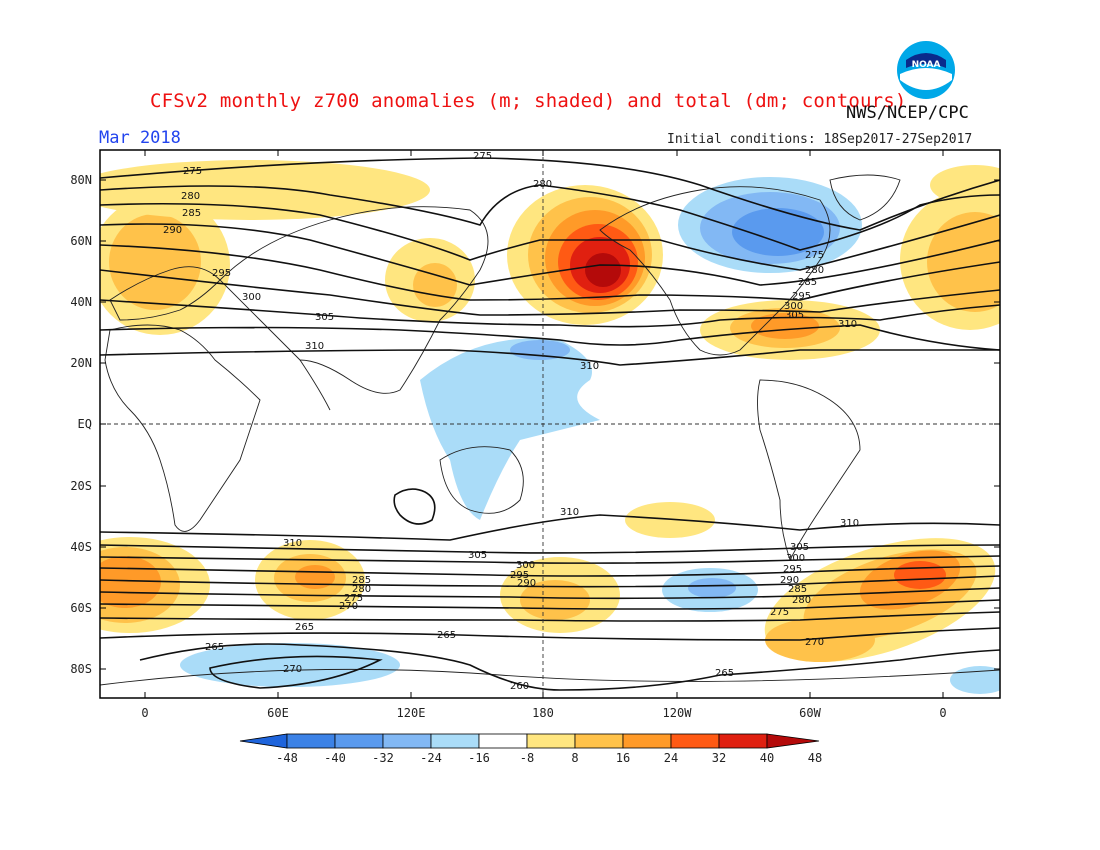  Describe the element at coordinates (81, 302) in the screenshot. I see `lat-label: 40N` at that location.